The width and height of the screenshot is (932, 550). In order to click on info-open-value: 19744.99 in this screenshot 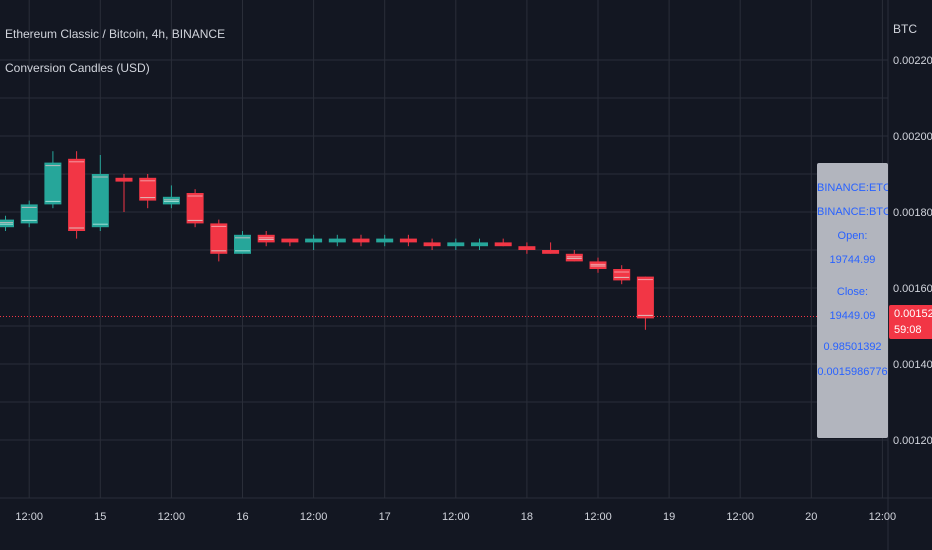, I will do `click(852, 260)`.